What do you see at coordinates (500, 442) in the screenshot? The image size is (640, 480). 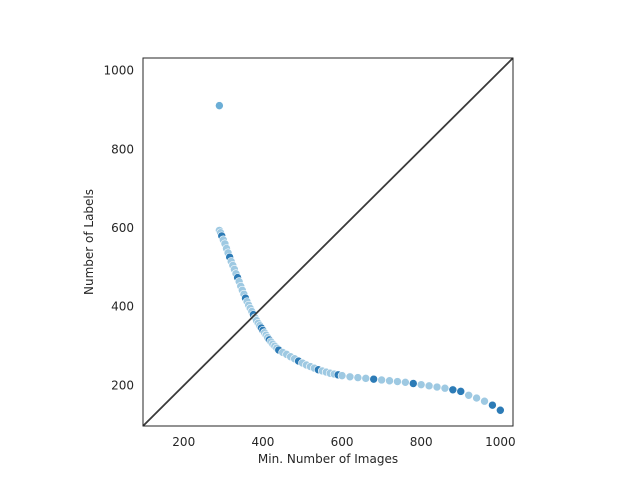 I see `x-tick-label: 1000` at bounding box center [500, 442].